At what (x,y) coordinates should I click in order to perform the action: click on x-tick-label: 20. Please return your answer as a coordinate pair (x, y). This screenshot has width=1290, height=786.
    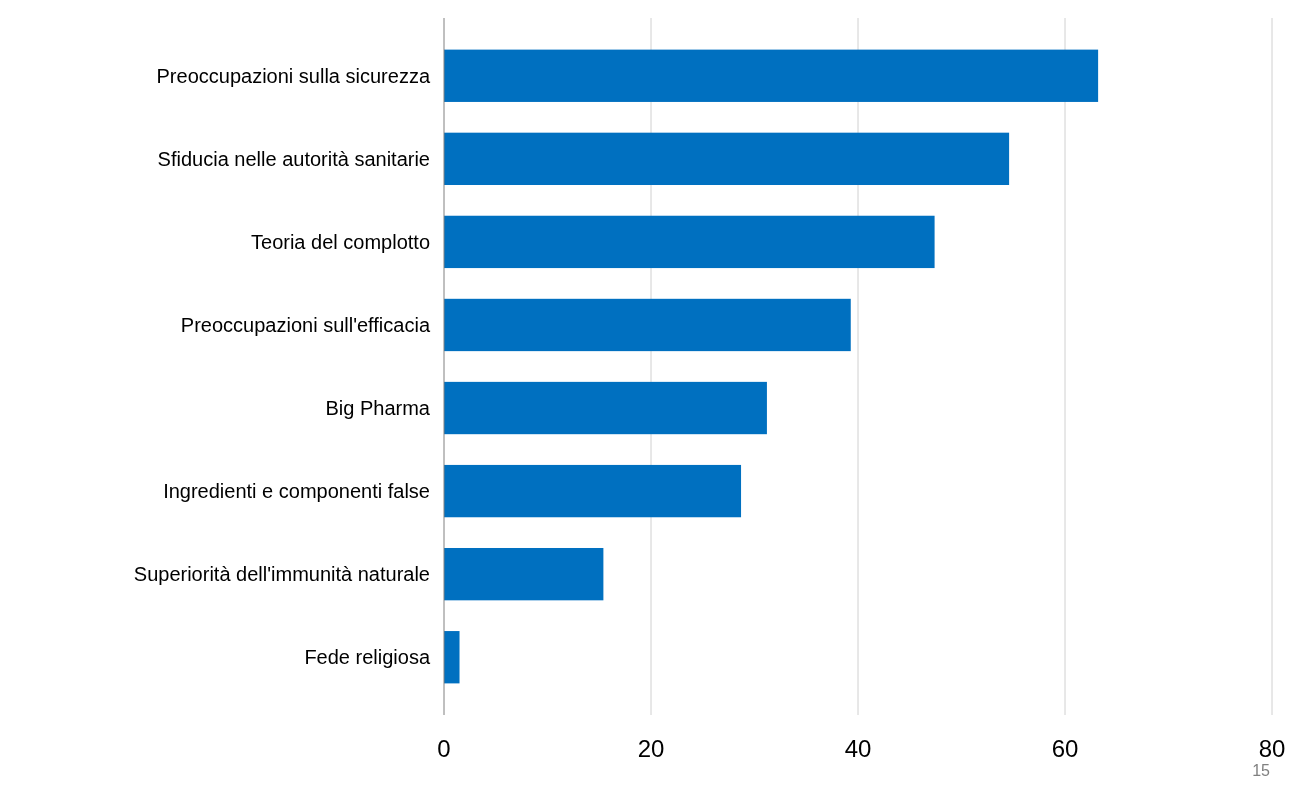
    Looking at the image, I should click on (651, 748).